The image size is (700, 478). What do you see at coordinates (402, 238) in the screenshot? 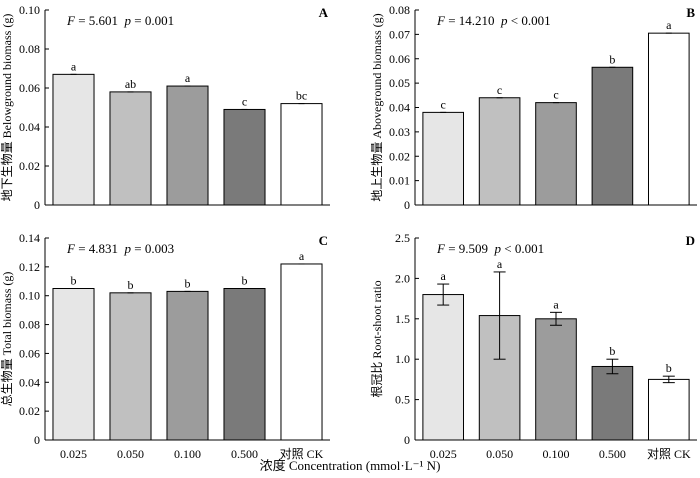
I see `y-tick-label: 2.5` at bounding box center [402, 238].